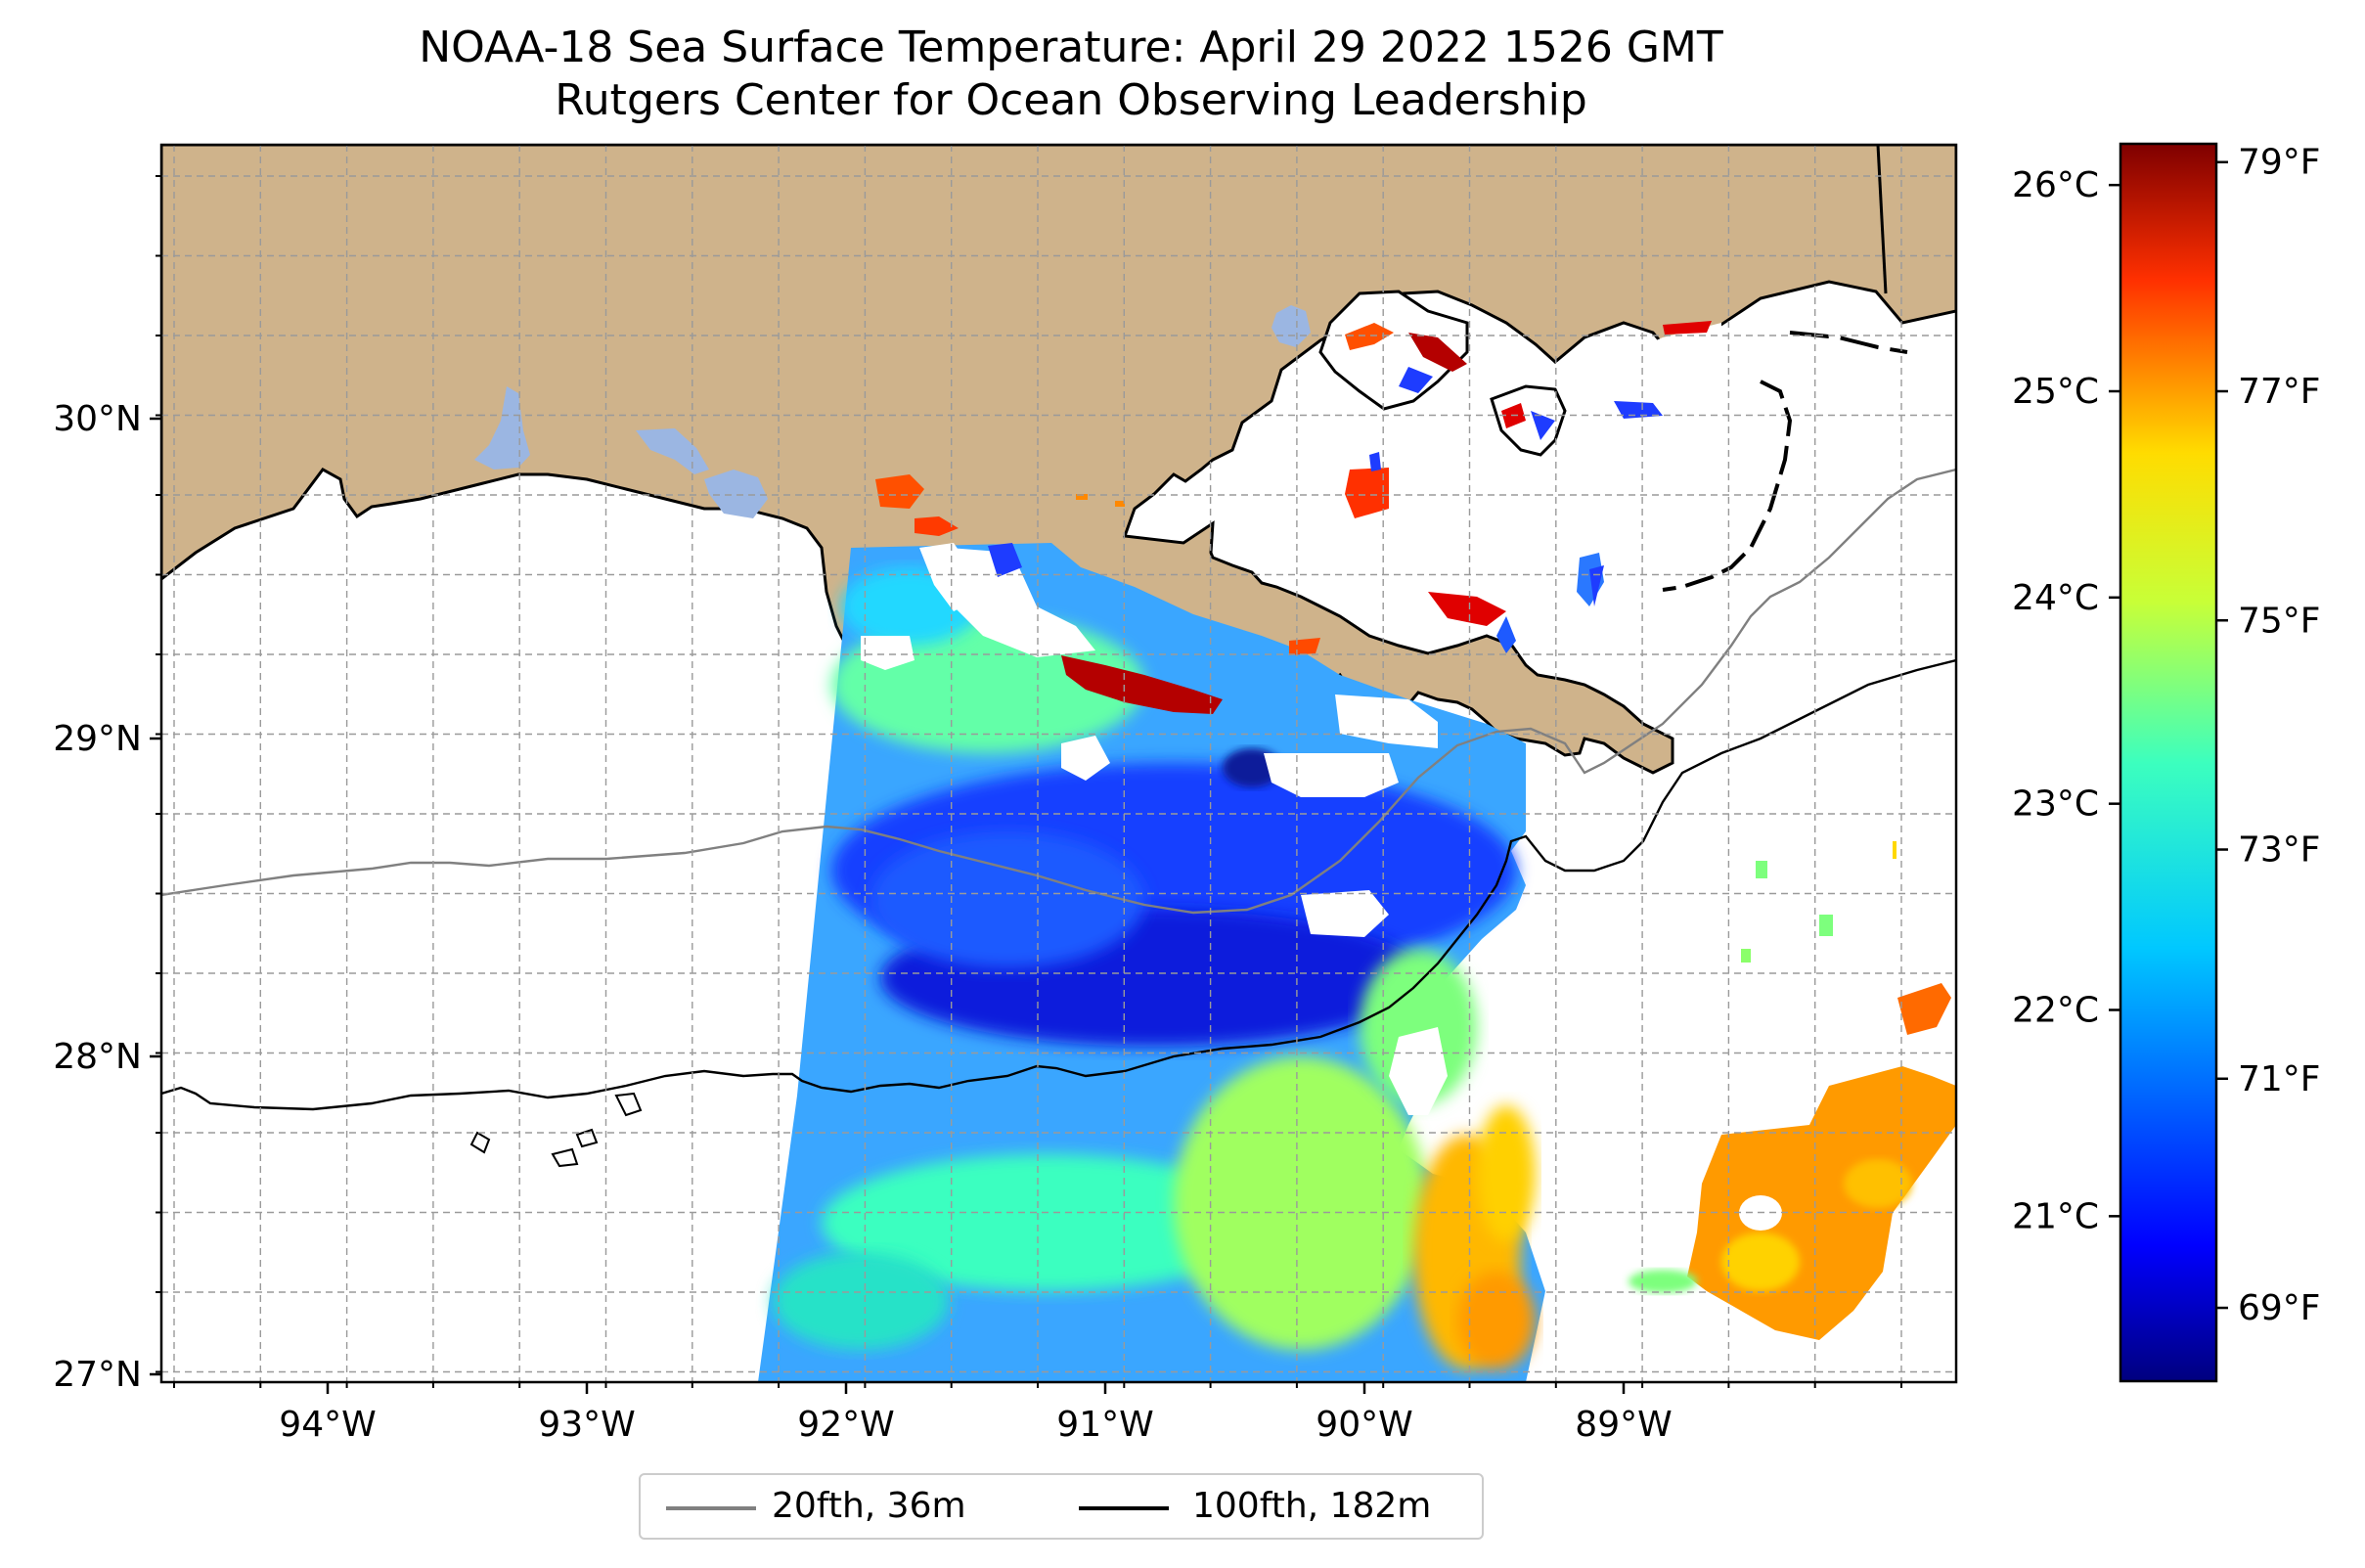  What do you see at coordinates (2055, 392) in the screenshot?
I see `celsius-tick-label: 25°C` at bounding box center [2055, 392].